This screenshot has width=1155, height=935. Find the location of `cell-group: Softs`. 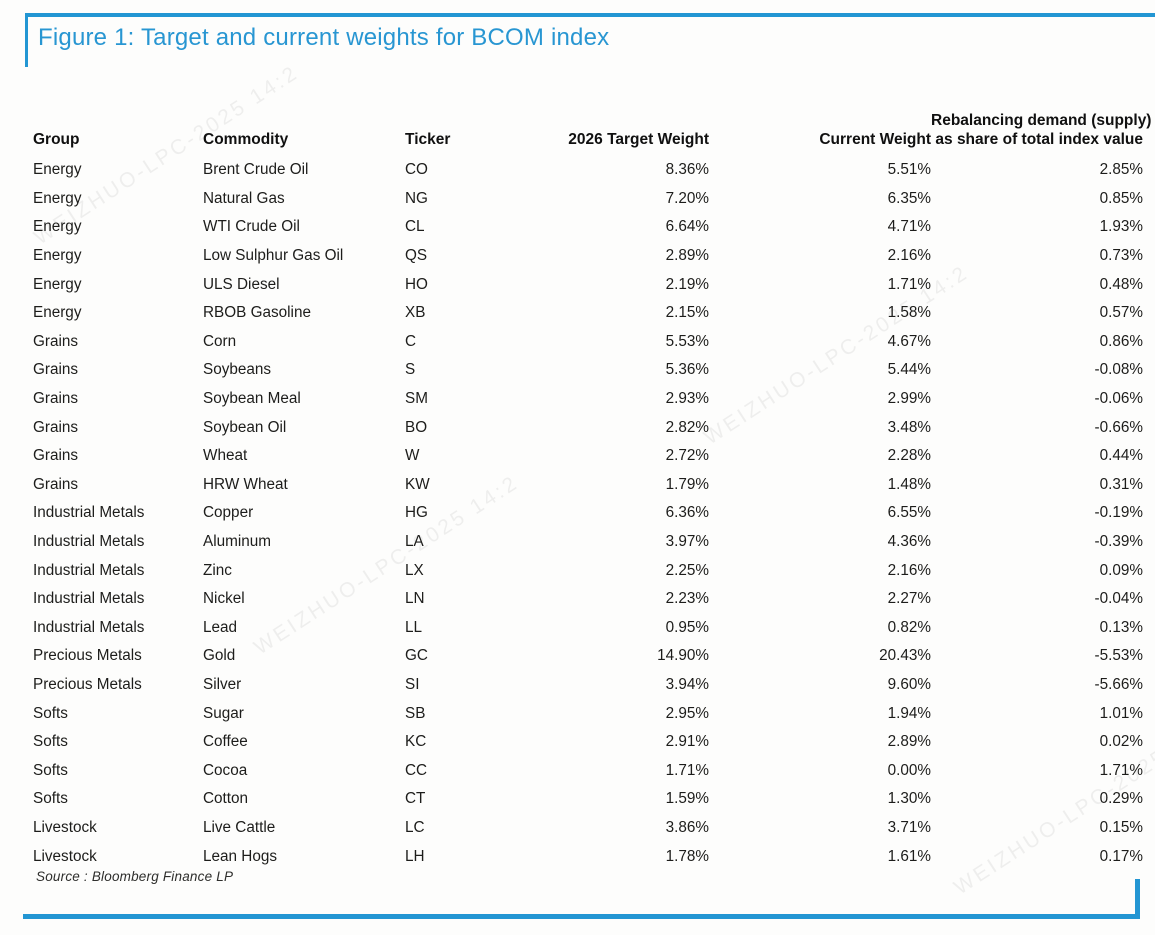

cell-group: Softs is located at coordinates (50, 742).